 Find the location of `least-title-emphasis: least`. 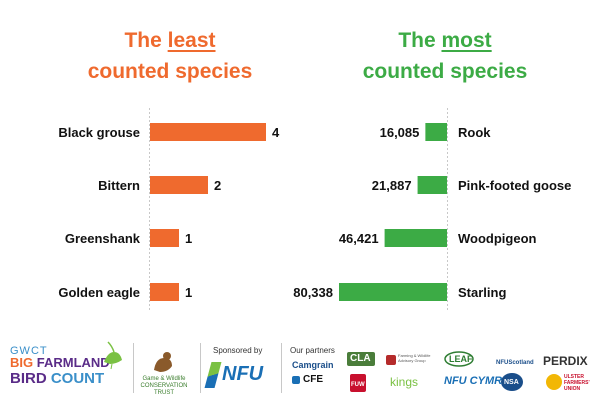

least-title-emphasis: least is located at coordinates (191, 40).